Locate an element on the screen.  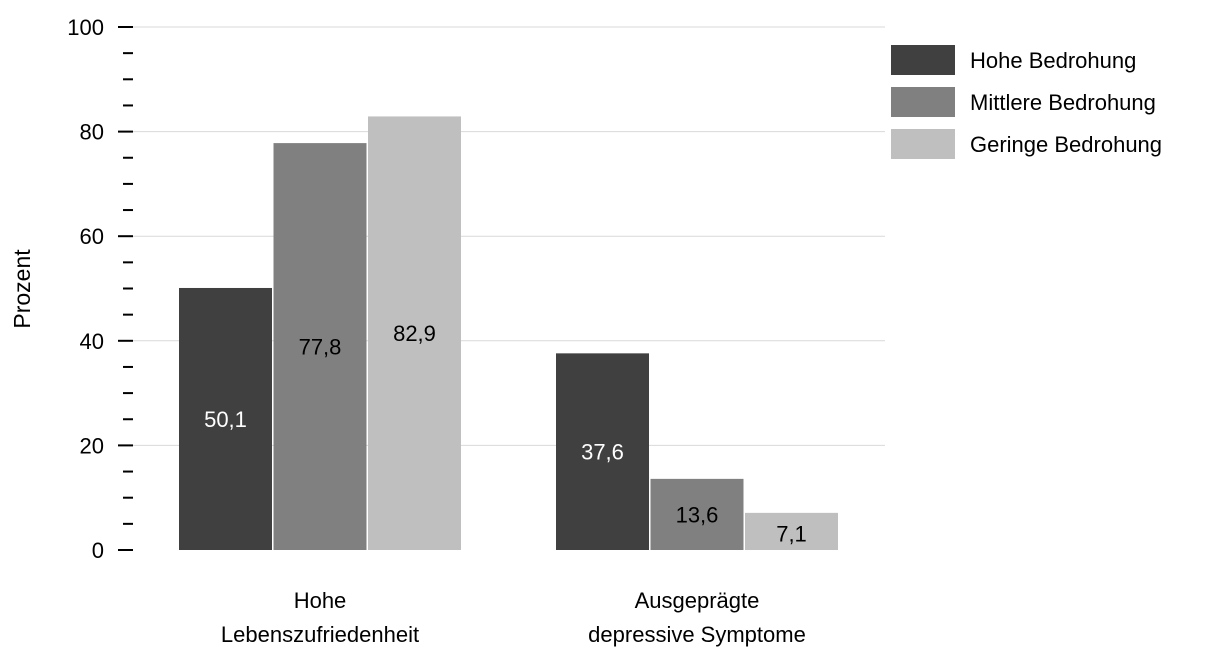
y-tick-label-20: 20 is located at coordinates (92, 445).